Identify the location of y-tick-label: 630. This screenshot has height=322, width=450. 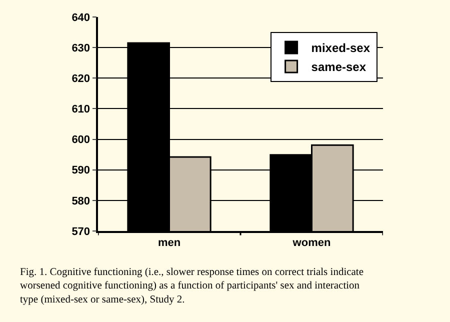
(81, 48).